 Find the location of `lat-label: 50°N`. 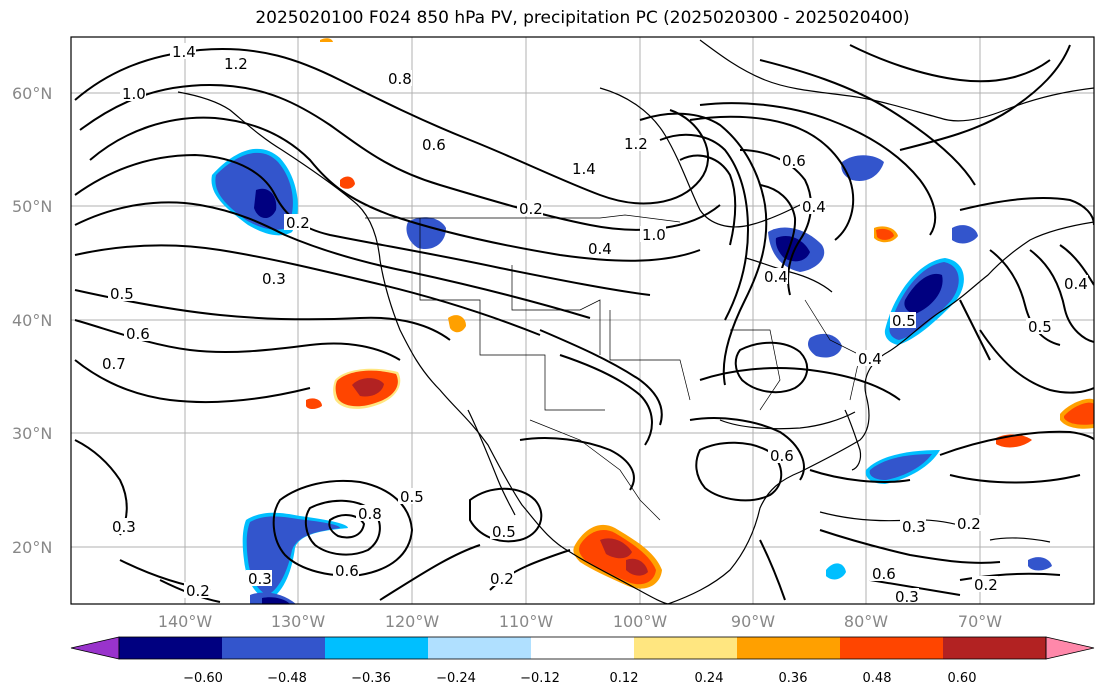

lat-label: 50°N is located at coordinates (32, 206).